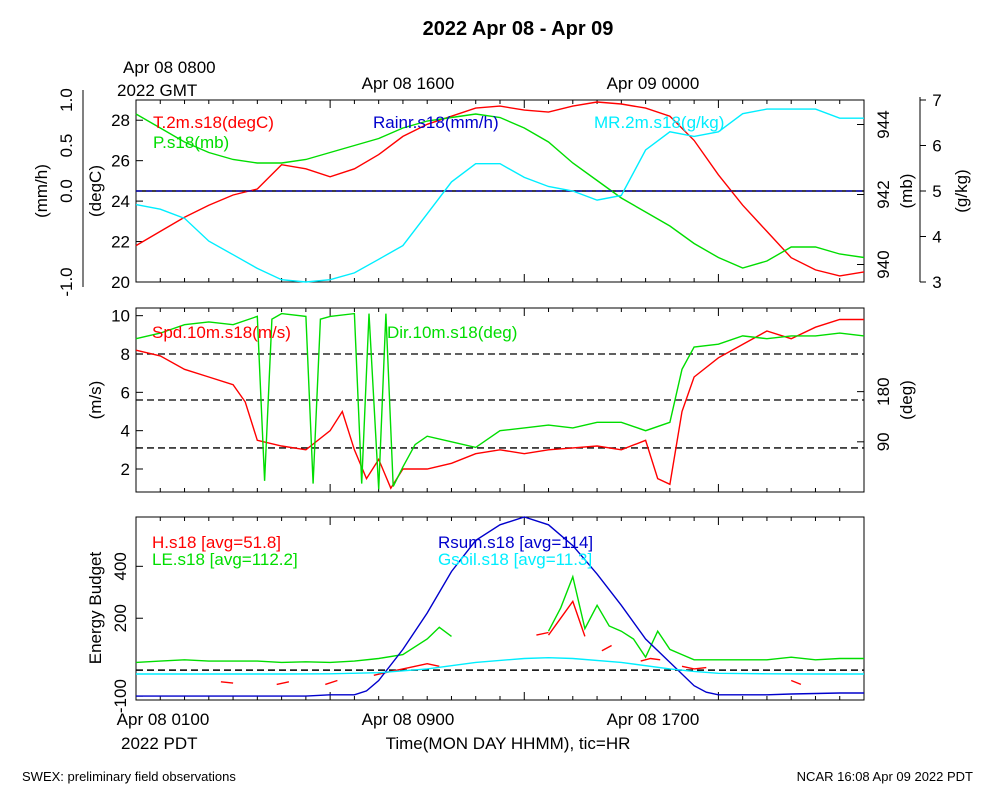 This screenshot has height=800, width=1000. Describe the element at coordinates (125, 392) in the screenshot. I see `ms-tick-label: 6` at that location.